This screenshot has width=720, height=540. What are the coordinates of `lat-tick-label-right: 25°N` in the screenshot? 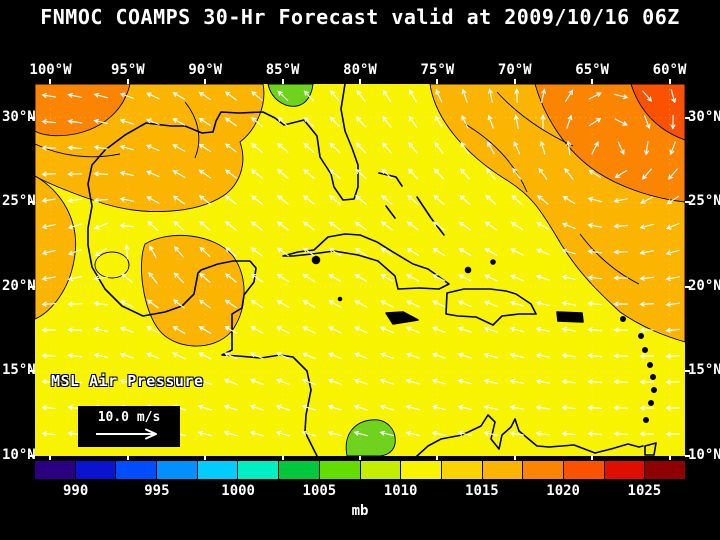 It's located at (704, 201).